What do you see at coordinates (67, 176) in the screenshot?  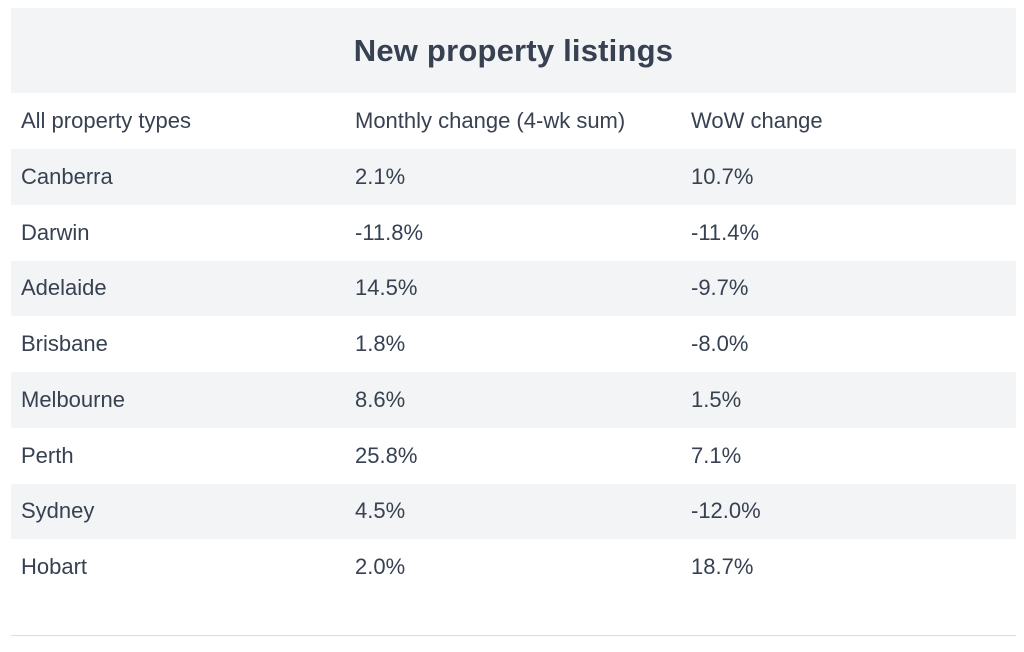 I see `city-cell: Canberra` at bounding box center [67, 176].